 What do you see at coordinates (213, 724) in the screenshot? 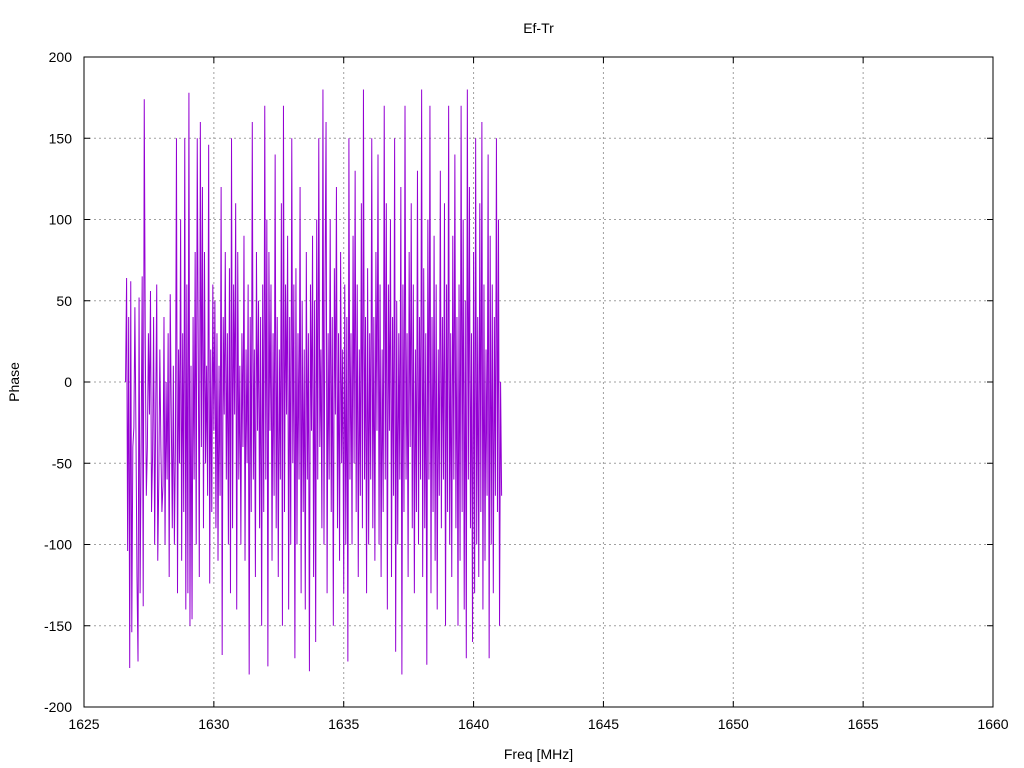
I see `x-tick-label: 1630` at bounding box center [213, 724].